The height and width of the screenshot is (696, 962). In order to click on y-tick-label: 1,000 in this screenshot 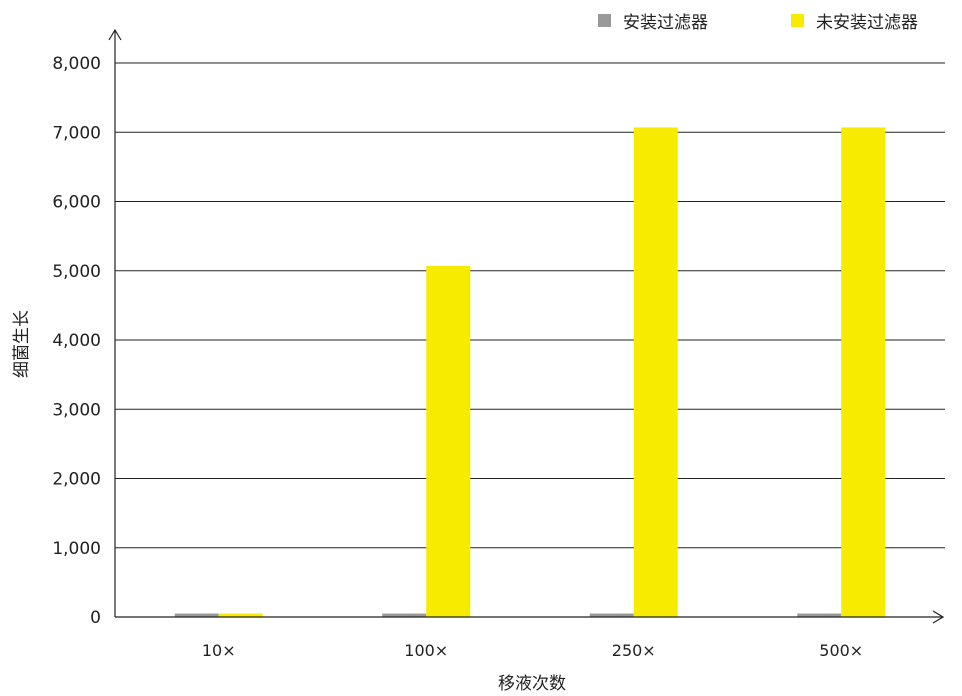, I will do `click(76, 549)`.